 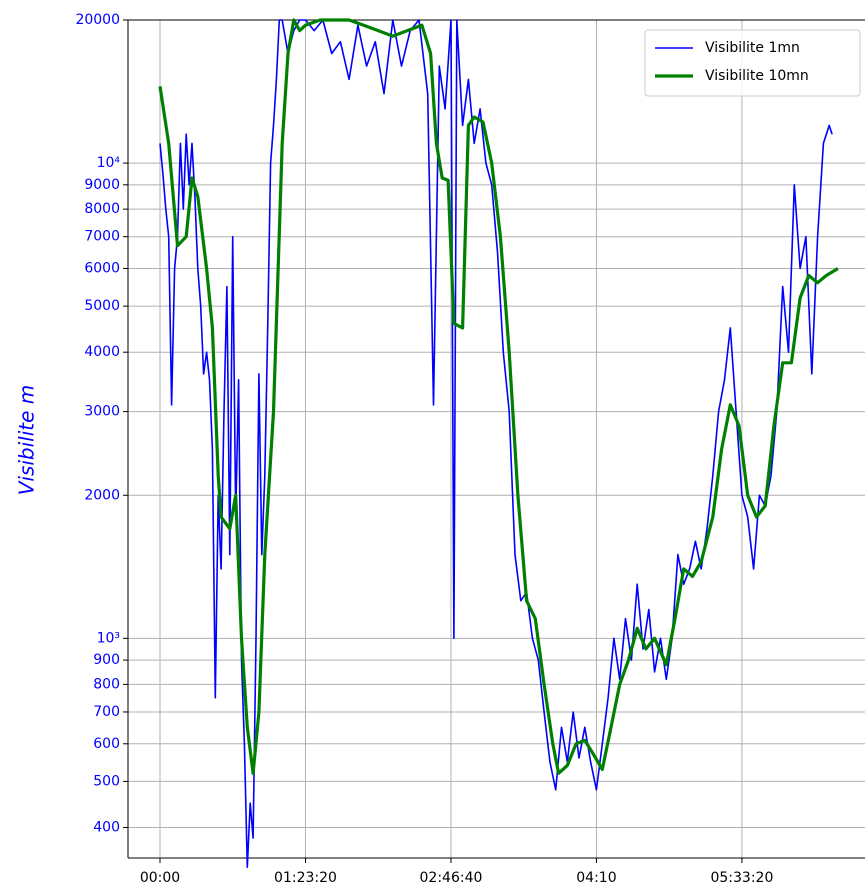 I want to click on y-tick-label: 5000, so click(x=102, y=306).